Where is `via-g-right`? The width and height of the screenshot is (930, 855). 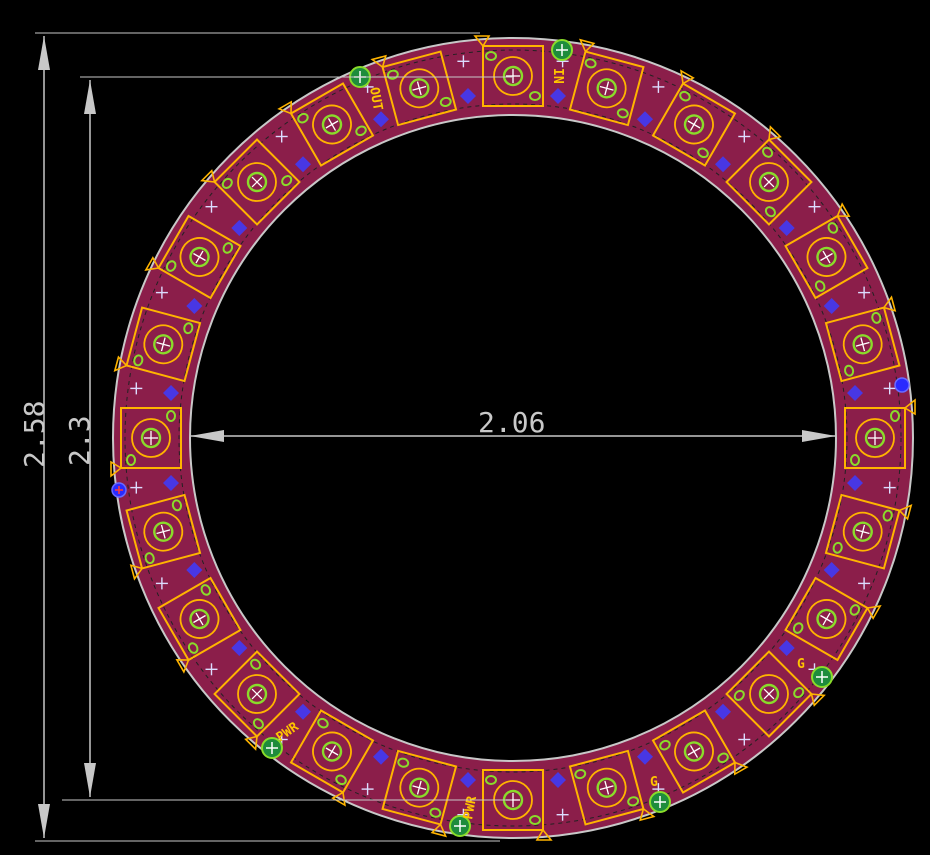
via-g-right is located at coordinates (822, 677).